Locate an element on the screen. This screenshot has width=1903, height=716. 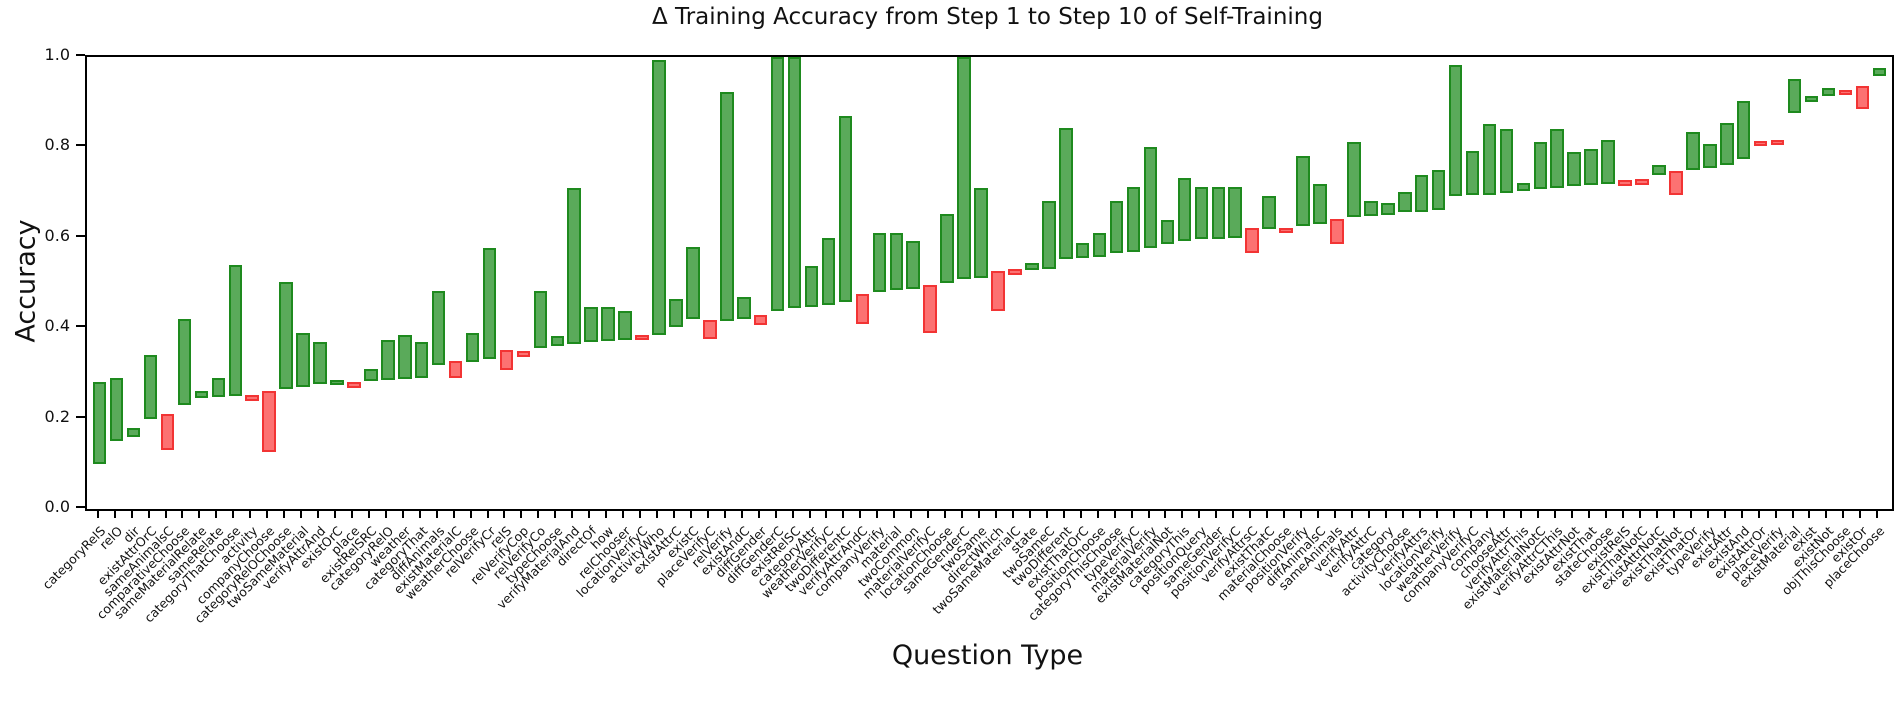
x-axis-label: Question Type is located at coordinates (987, 655).